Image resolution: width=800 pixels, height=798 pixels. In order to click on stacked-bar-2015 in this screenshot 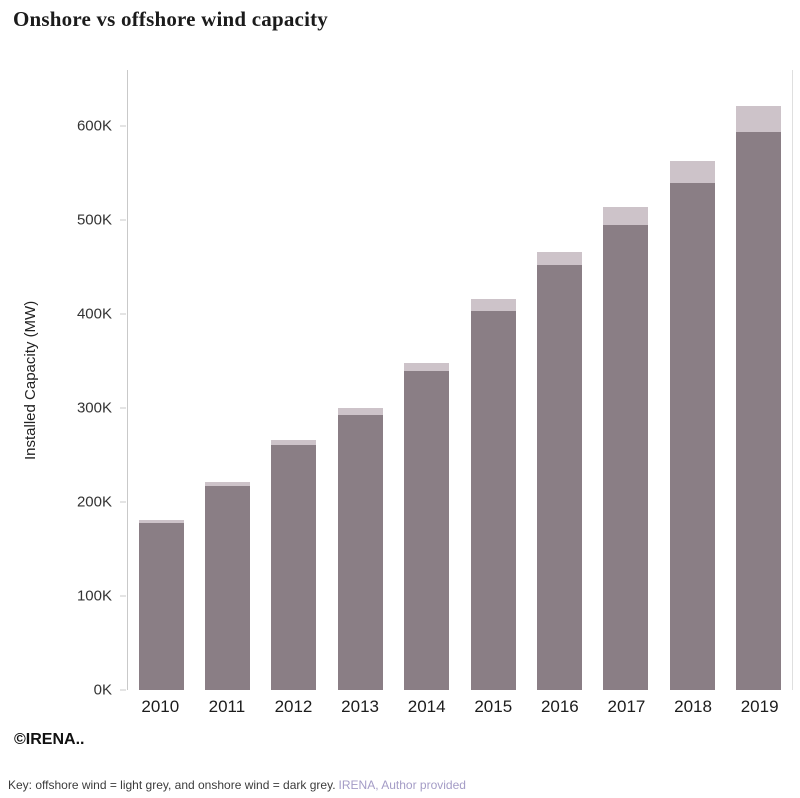, I will do `click(493, 494)`.